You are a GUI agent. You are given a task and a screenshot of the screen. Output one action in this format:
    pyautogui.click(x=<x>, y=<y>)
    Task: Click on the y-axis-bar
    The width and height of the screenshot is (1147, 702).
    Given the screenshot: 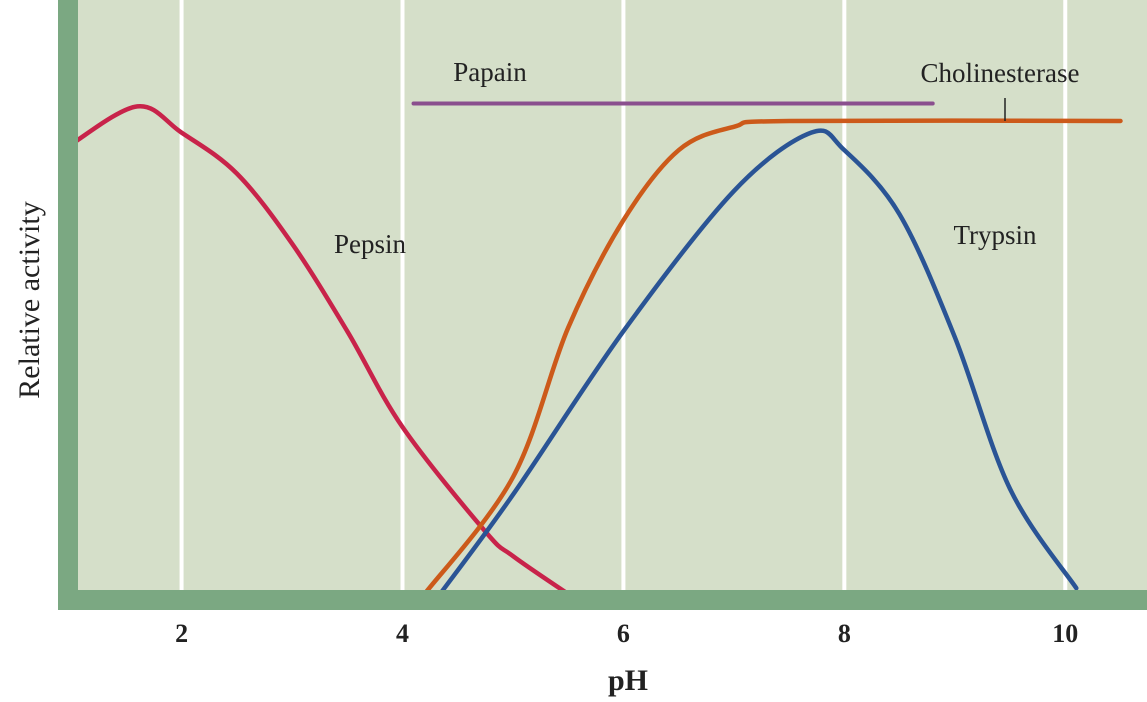 What is the action you would take?
    pyautogui.click(x=68, y=305)
    